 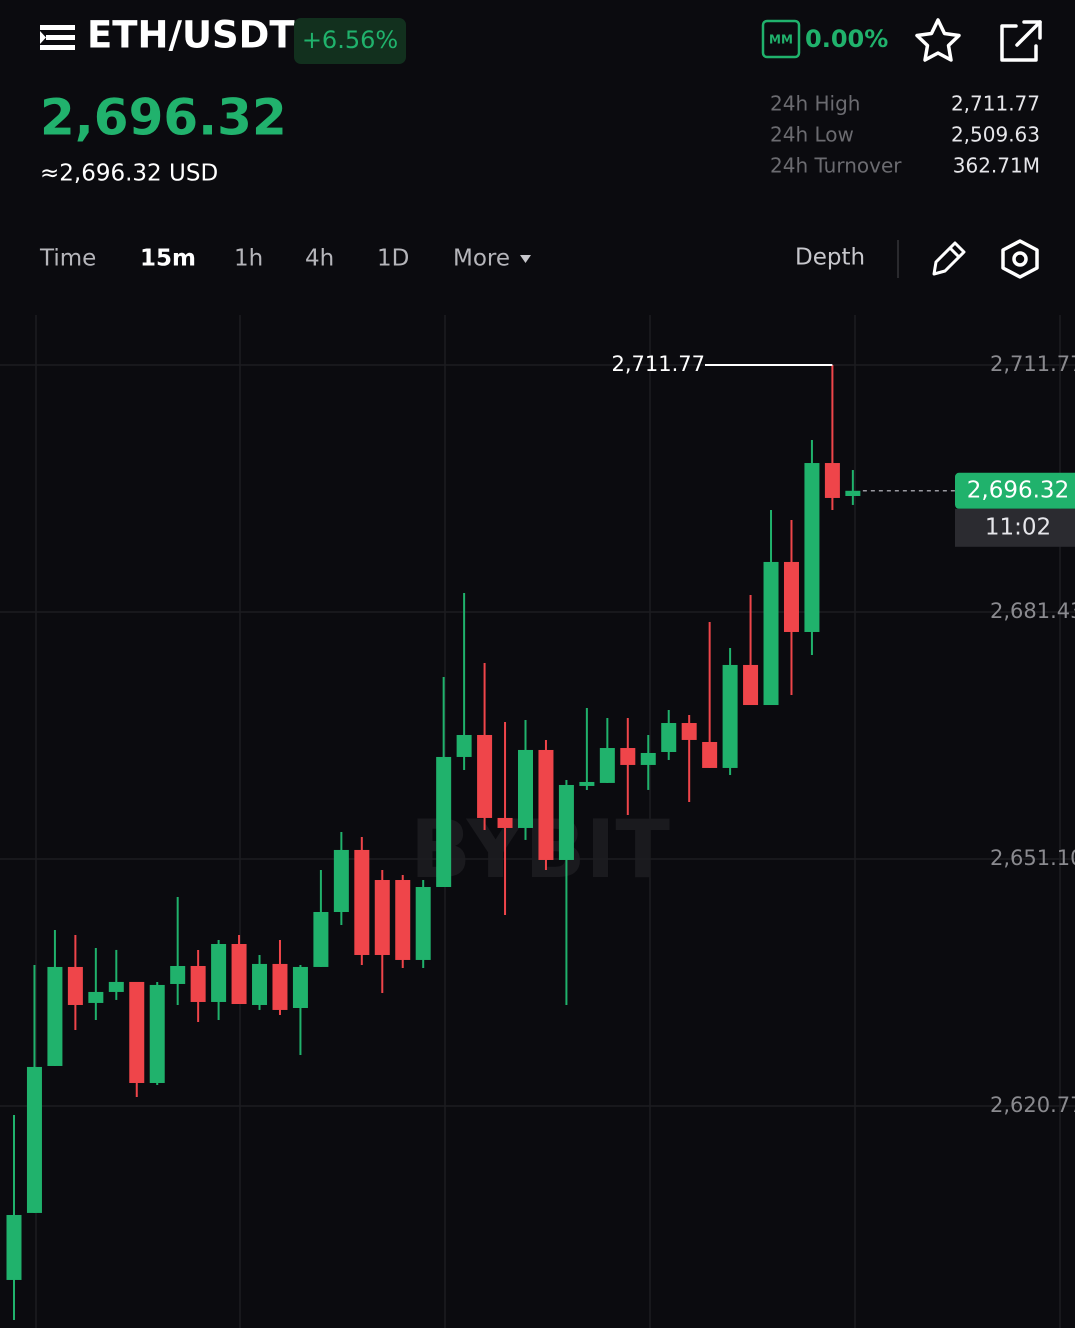 What do you see at coordinates (274, 259) in the screenshot?
I see `interval-tabs: Time 15m 1h 4h 1D More` at bounding box center [274, 259].